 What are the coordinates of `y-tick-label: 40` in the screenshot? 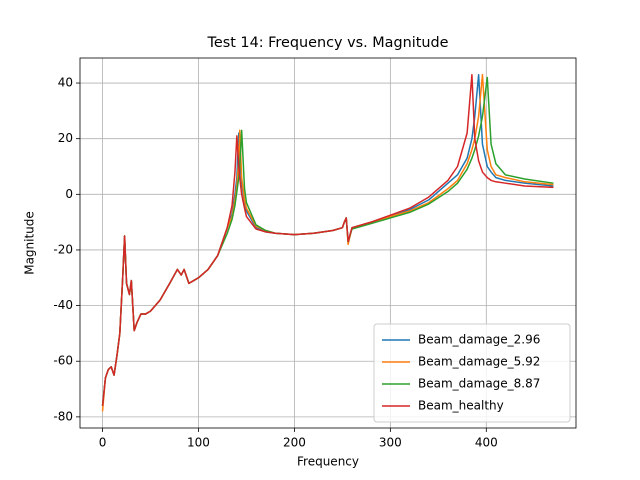 It's located at (65, 83).